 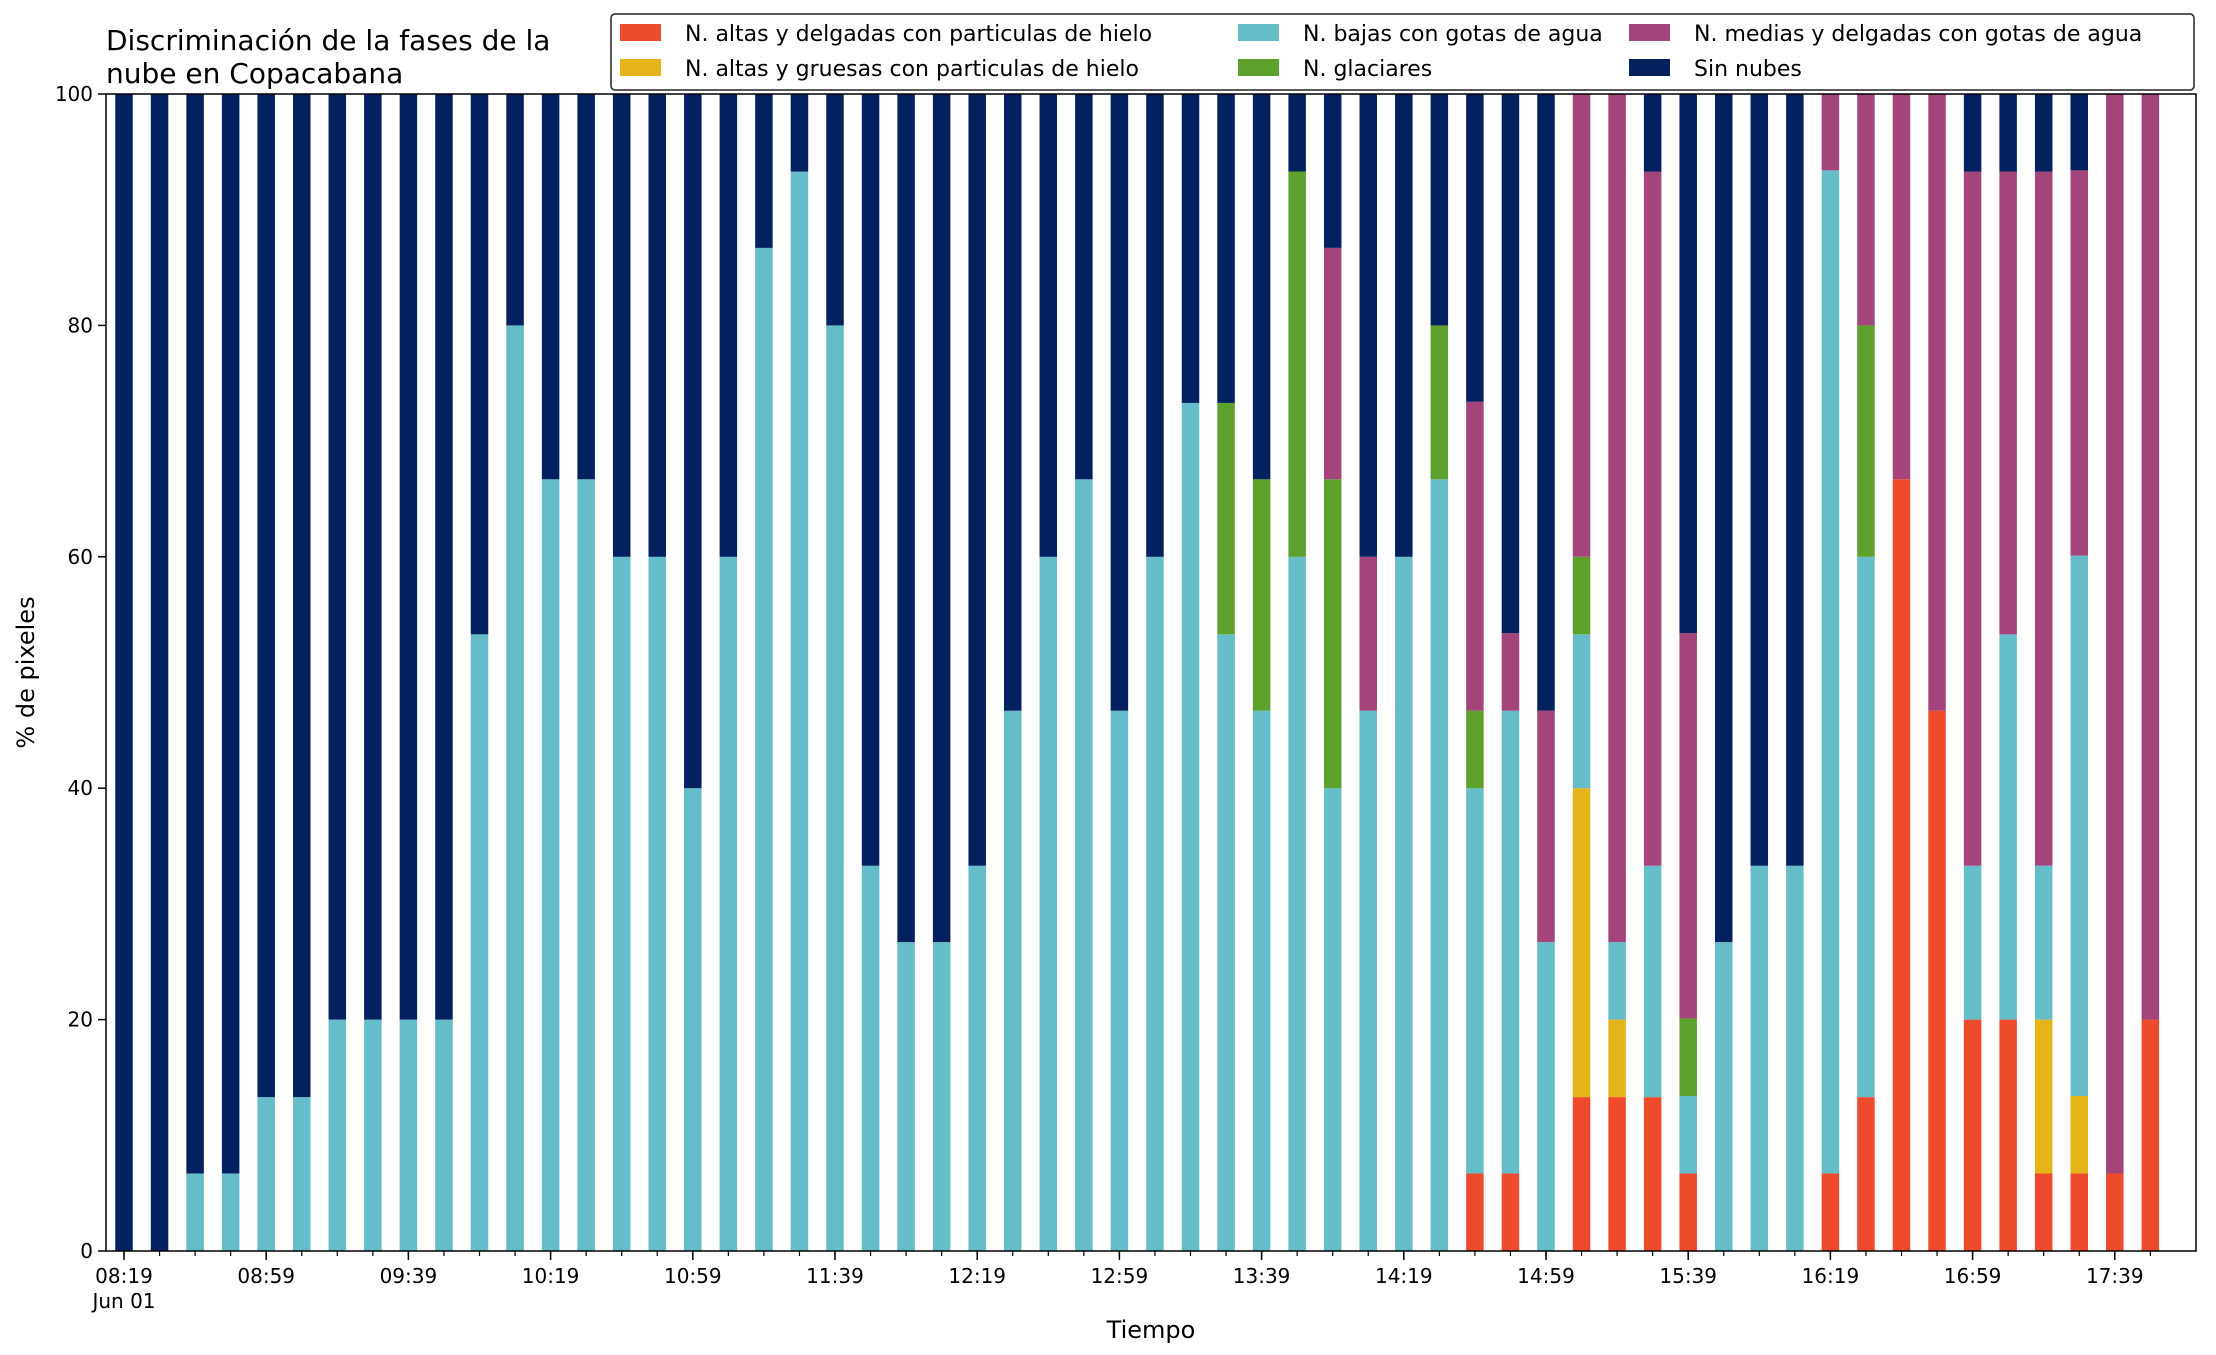 What do you see at coordinates (1048, 903) in the screenshot?
I see `bar-segment-26-s2` at bounding box center [1048, 903].